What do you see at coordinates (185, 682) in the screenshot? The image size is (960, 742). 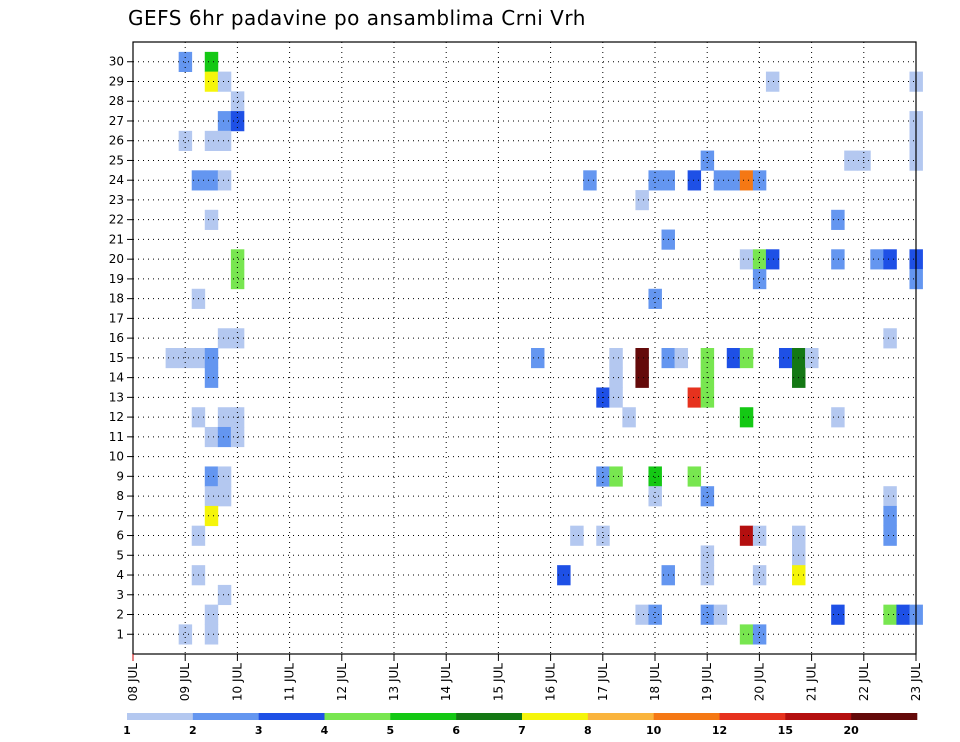 I see `x-tick-label: 09 JUL` at bounding box center [185, 682].